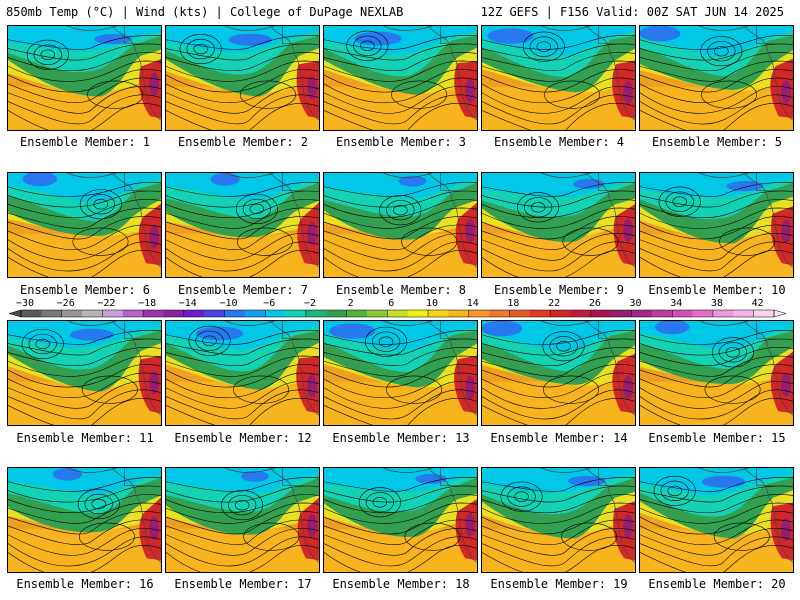  I want to click on ensemble-member-label: Ensemble Member: 8, so click(401, 290).